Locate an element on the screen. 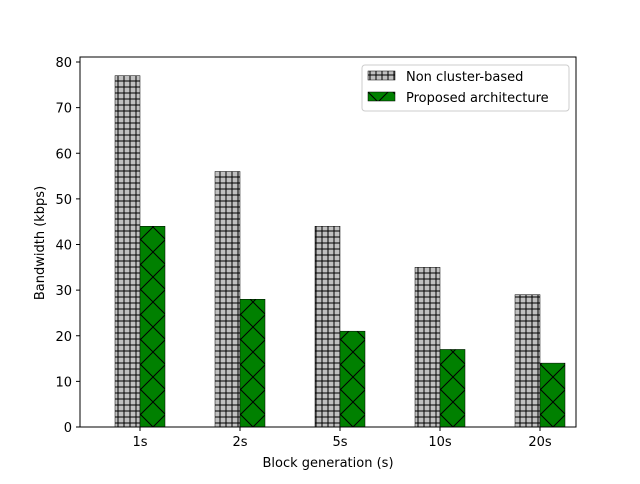  legend-label-proposed: Proposed architecture is located at coordinates (477, 98).